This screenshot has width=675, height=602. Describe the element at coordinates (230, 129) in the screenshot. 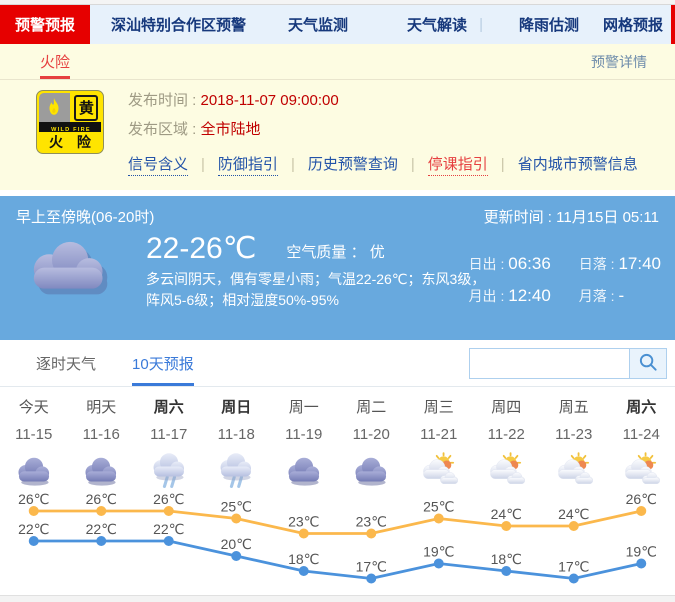

I see `publish-area-value: 全市陆地` at that location.